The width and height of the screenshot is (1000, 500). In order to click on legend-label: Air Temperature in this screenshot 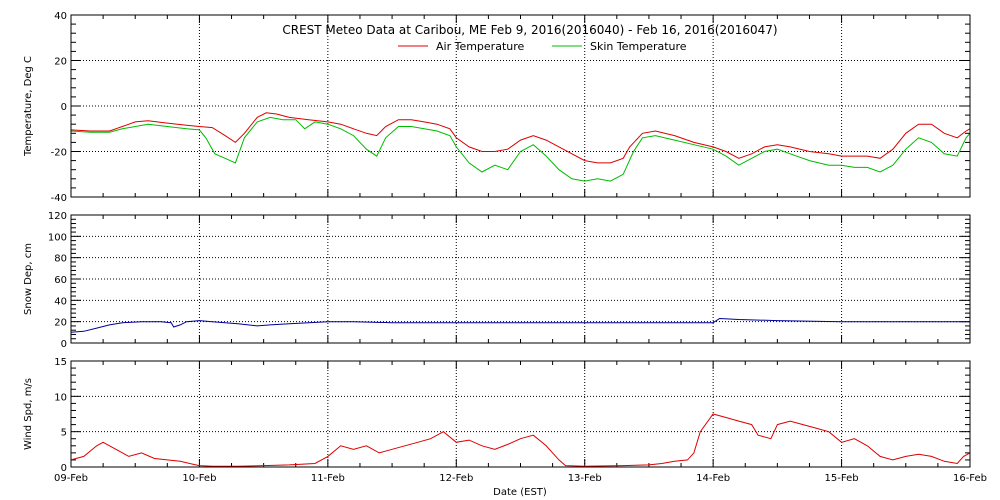, I will do `click(480, 46)`.